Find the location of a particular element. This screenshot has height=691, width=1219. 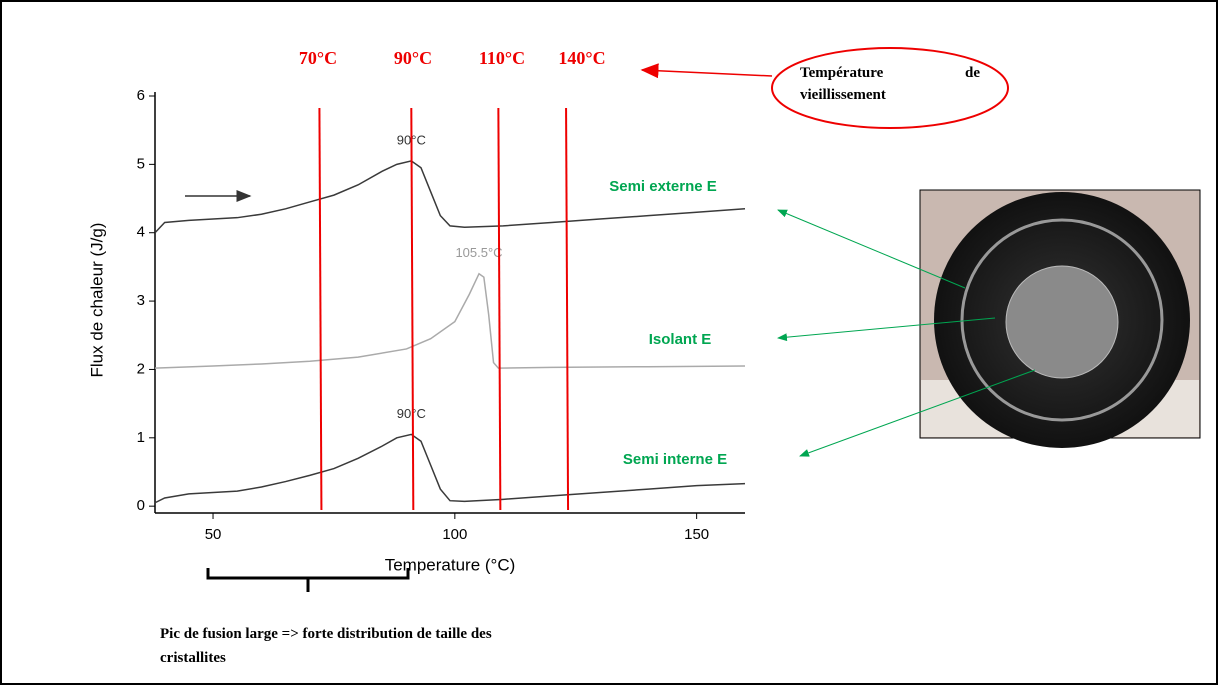

photo is located at coordinates (1060, 318).